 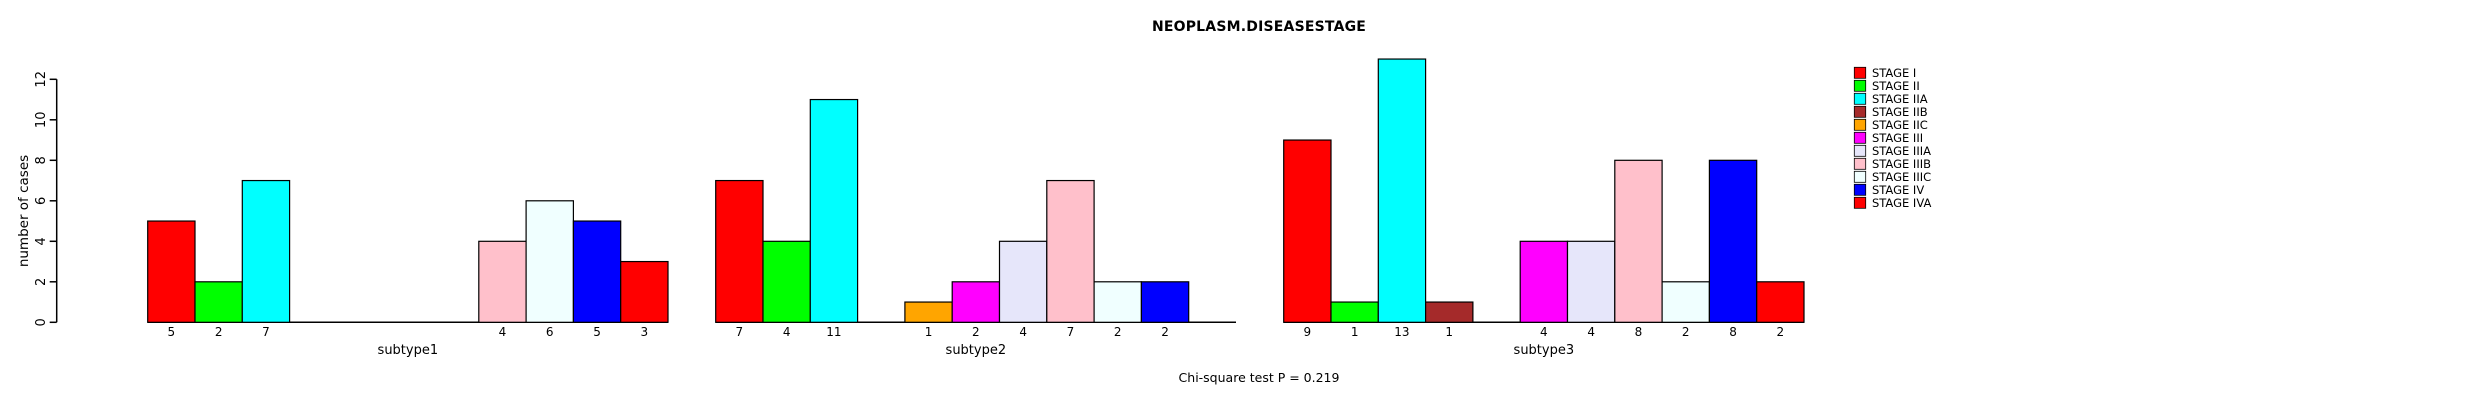 I want to click on legend-label-stage-iib: STAGE IIB, so click(x=1900, y=112).